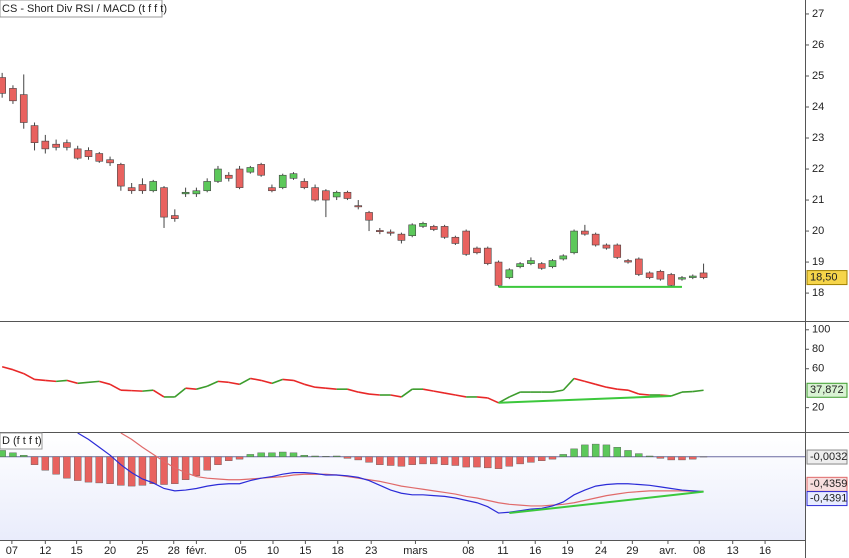 This screenshot has width=849, height=558. Describe the element at coordinates (818, 107) in the screenshot. I see `y-tick-label: 24` at that location.